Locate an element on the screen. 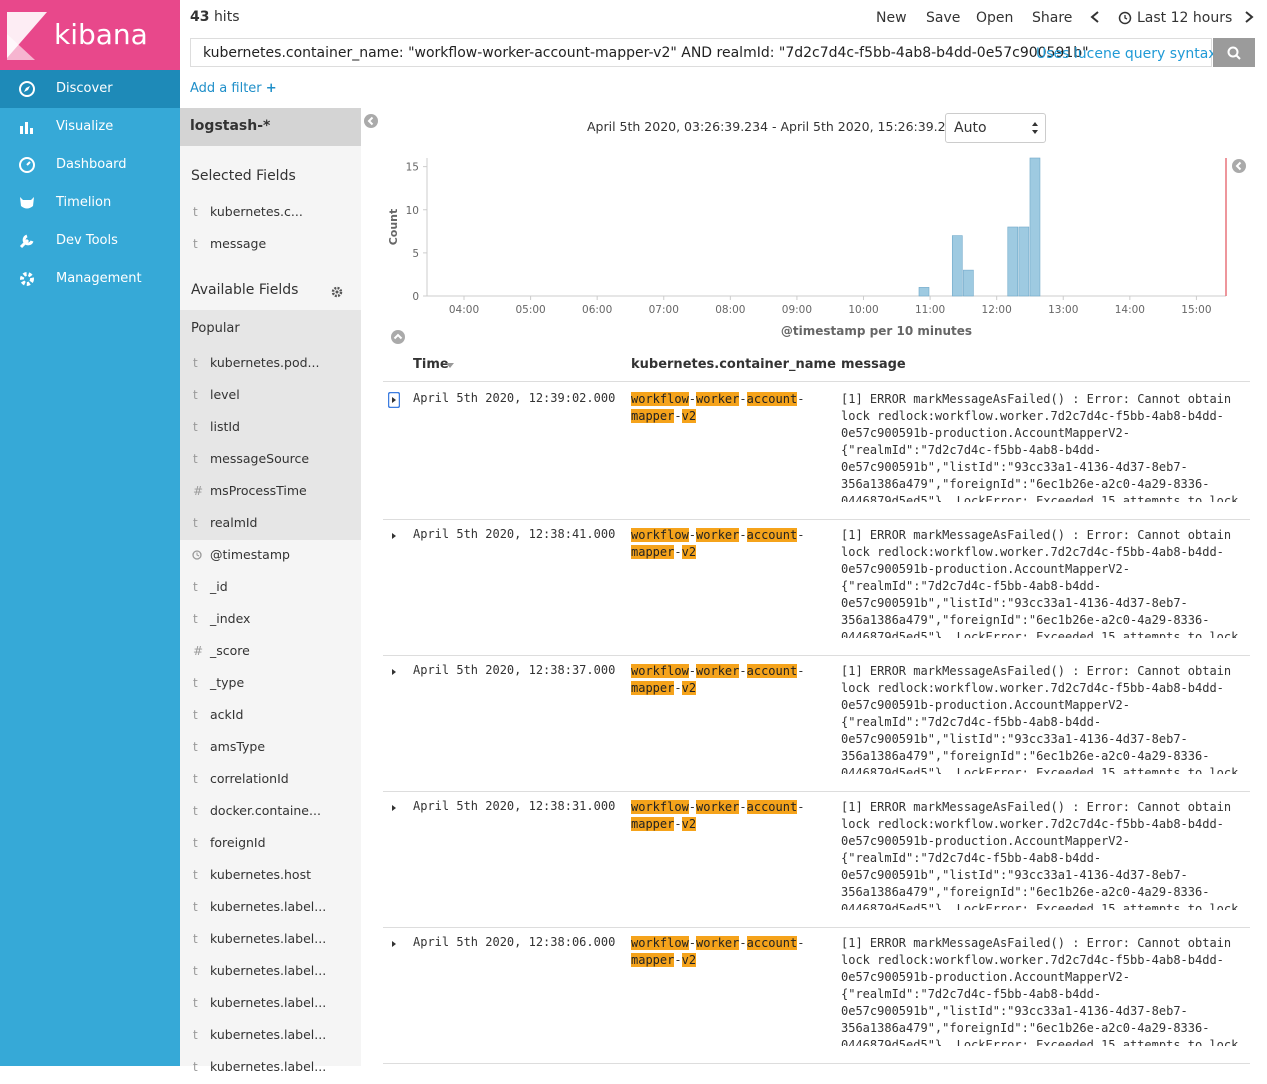 This screenshot has height=1084, width=1267. sort-icon is located at coordinates (450, 366).